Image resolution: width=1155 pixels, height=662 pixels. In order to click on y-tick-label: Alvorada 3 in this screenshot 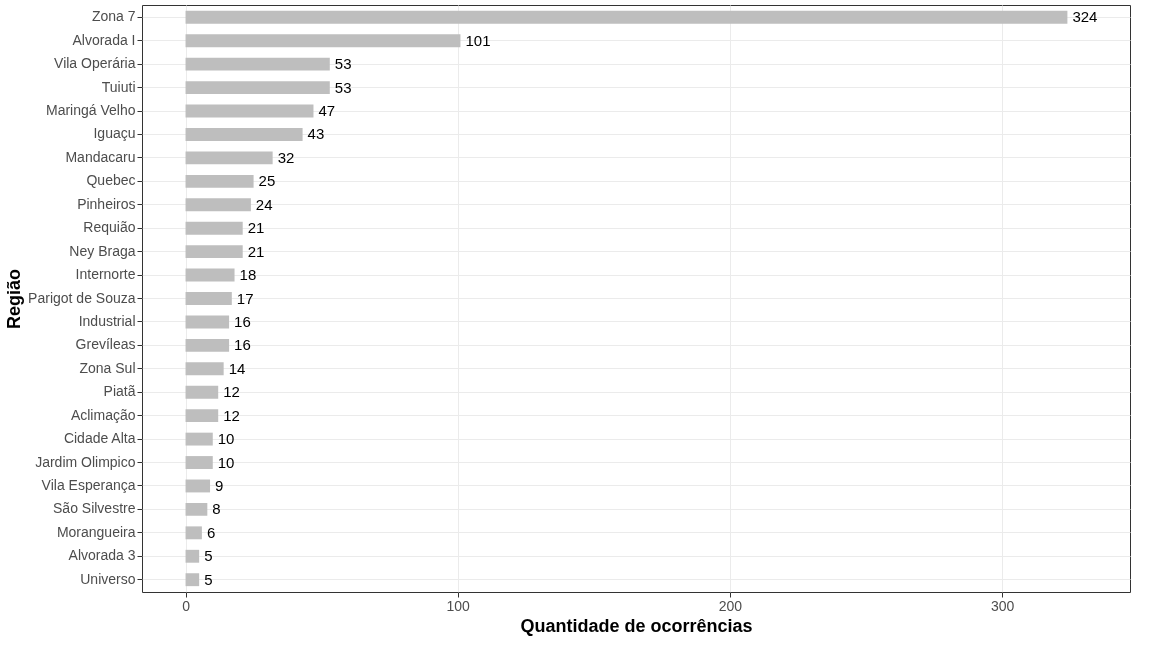, I will do `click(102, 555)`.